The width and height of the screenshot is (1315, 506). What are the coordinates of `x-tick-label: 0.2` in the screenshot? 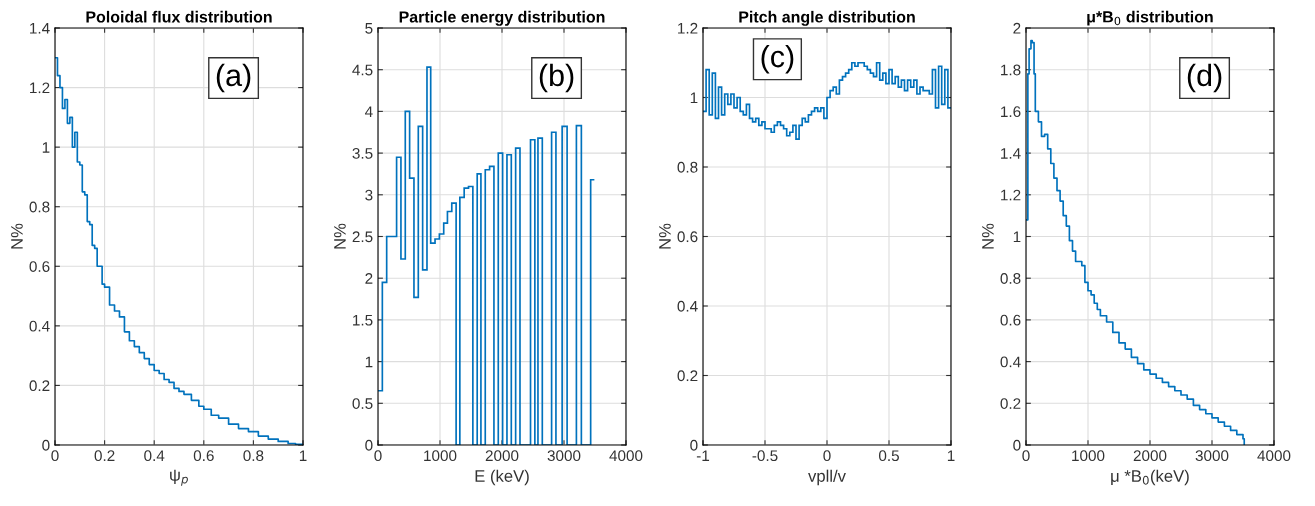 It's located at (104, 456).